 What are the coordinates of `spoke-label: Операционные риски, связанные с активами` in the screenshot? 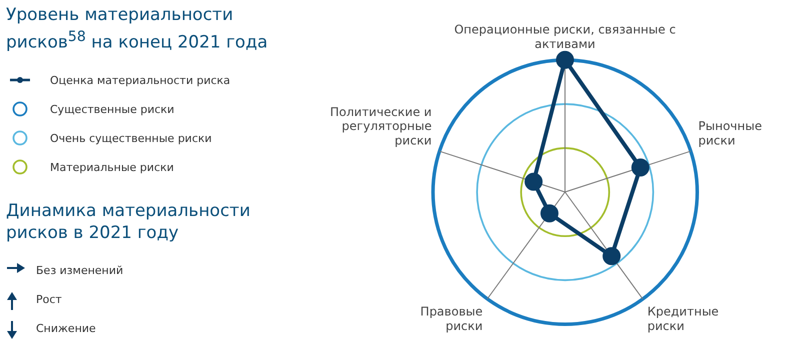 It's located at (565, 36).